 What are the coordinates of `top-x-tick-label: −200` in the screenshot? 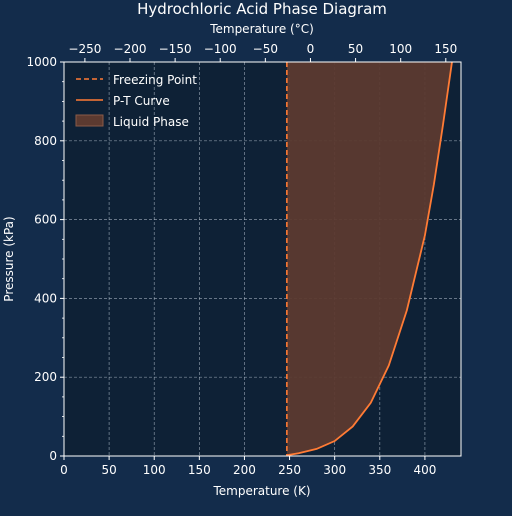 It's located at (130, 49).